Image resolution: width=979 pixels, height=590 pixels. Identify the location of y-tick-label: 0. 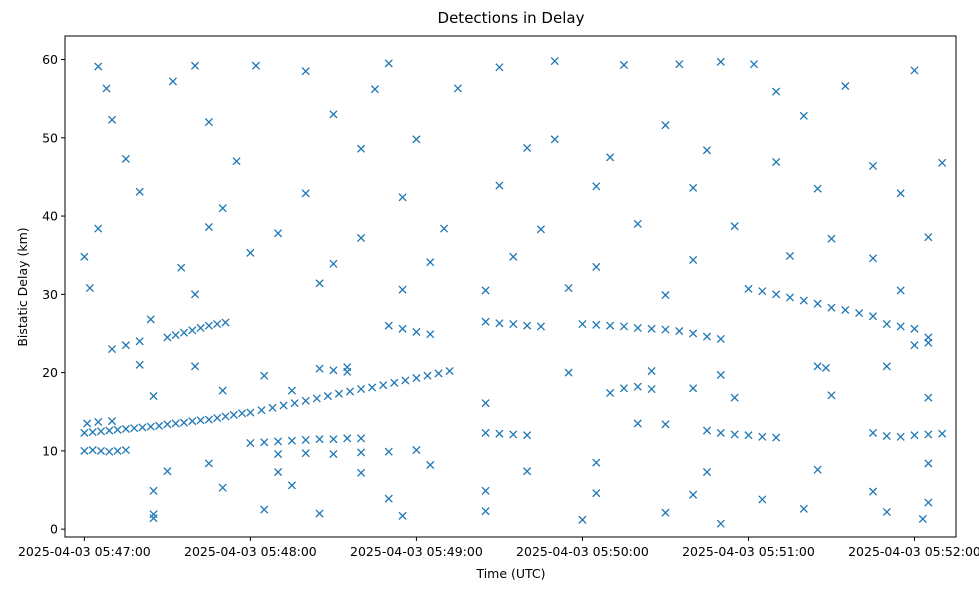
(54, 529).